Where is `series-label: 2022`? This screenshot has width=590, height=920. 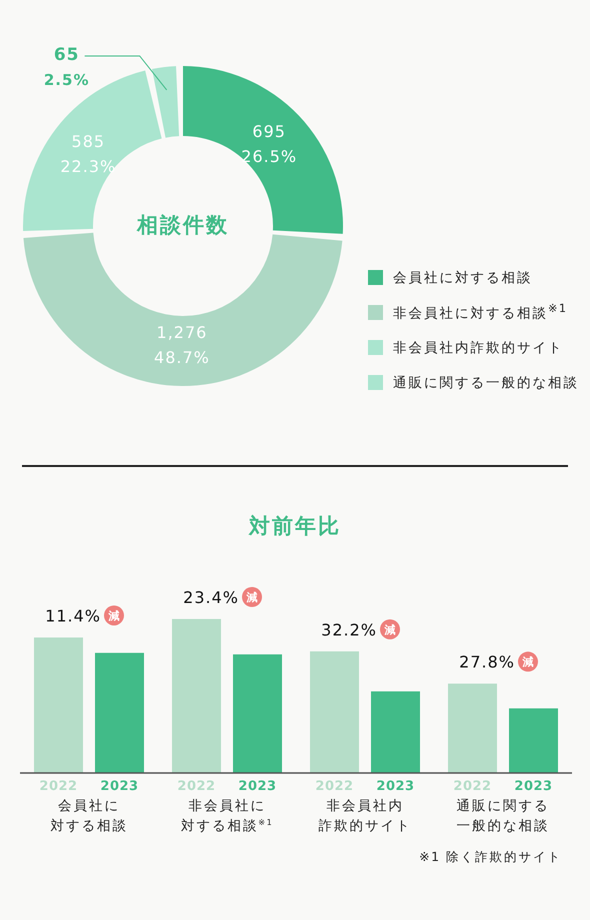 series-label: 2022 is located at coordinates (58, 786).